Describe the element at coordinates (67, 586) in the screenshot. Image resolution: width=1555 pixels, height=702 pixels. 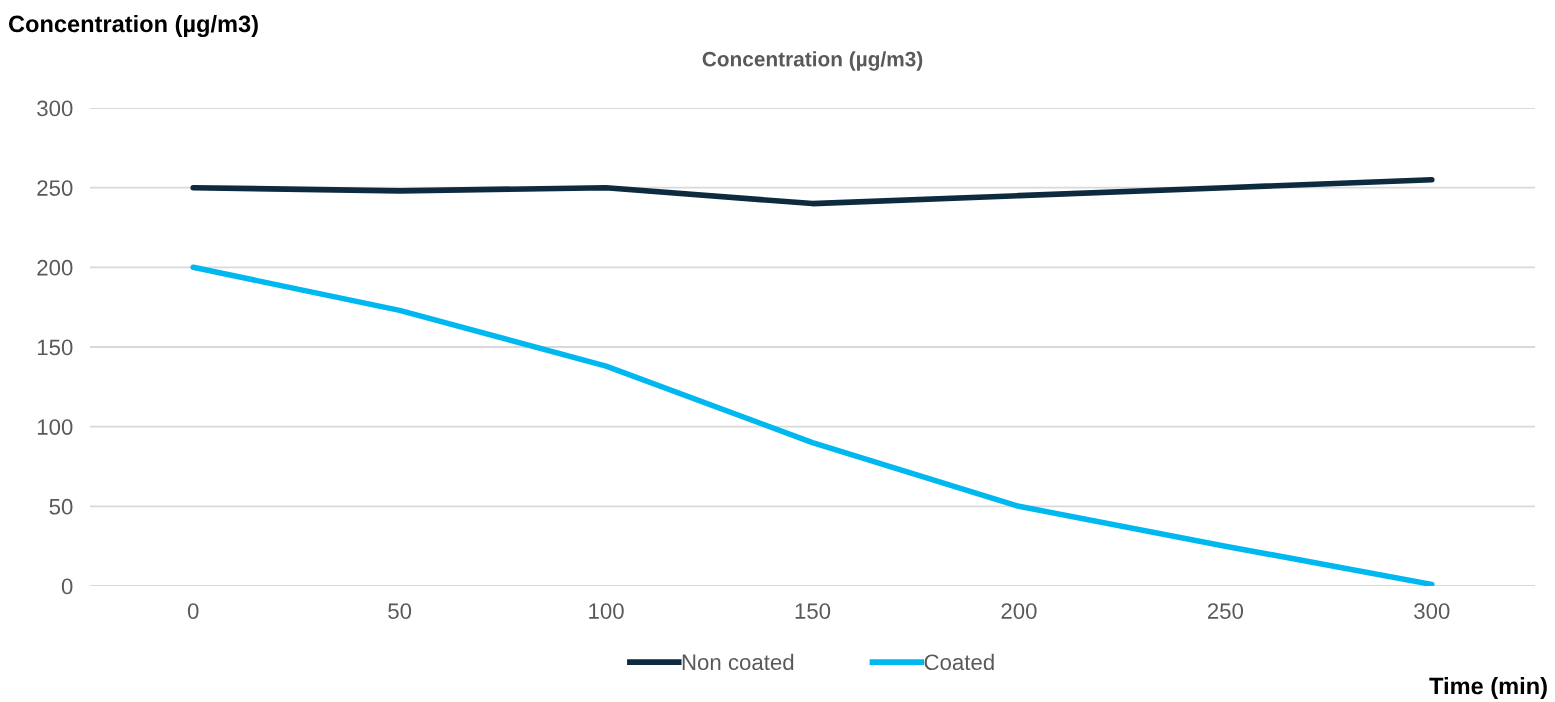
I see `y-tick-label: 0` at that location.